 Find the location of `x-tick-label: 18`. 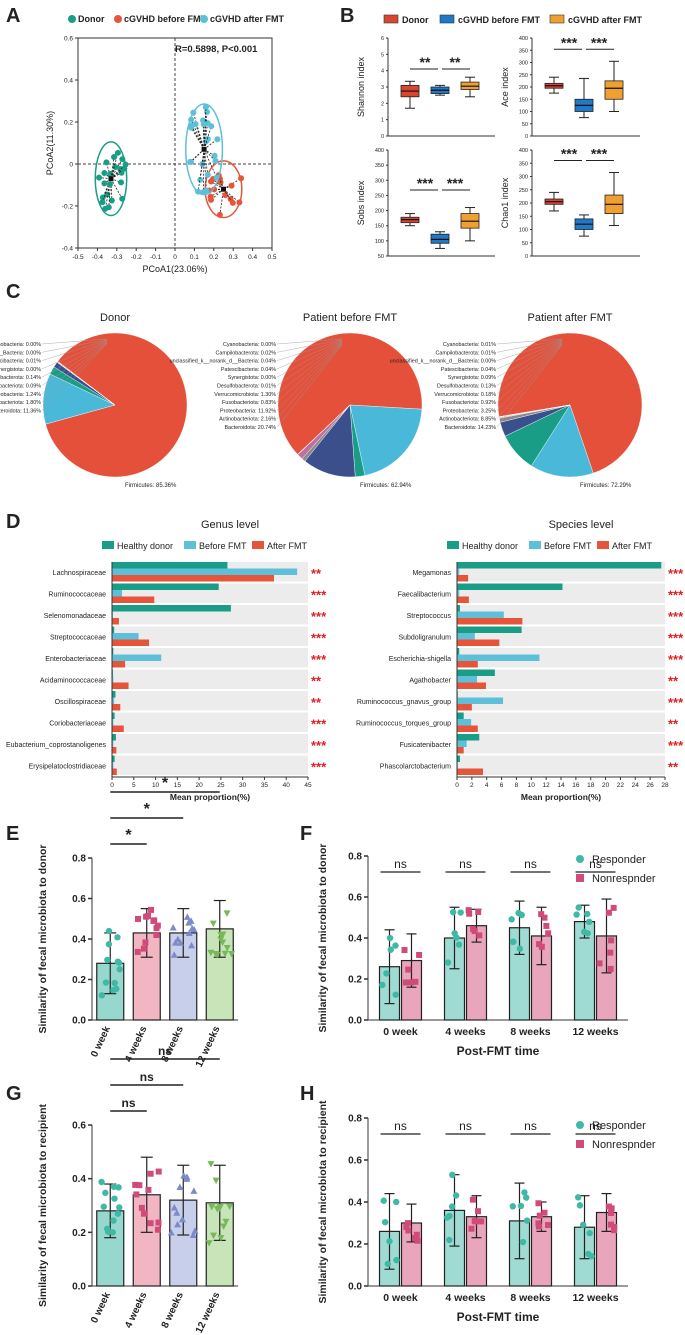

x-tick-label: 18 is located at coordinates (591, 785).